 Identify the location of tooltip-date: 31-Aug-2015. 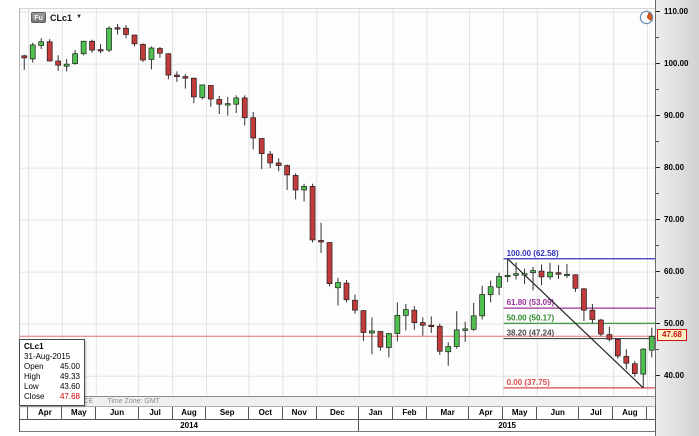
(47, 356).